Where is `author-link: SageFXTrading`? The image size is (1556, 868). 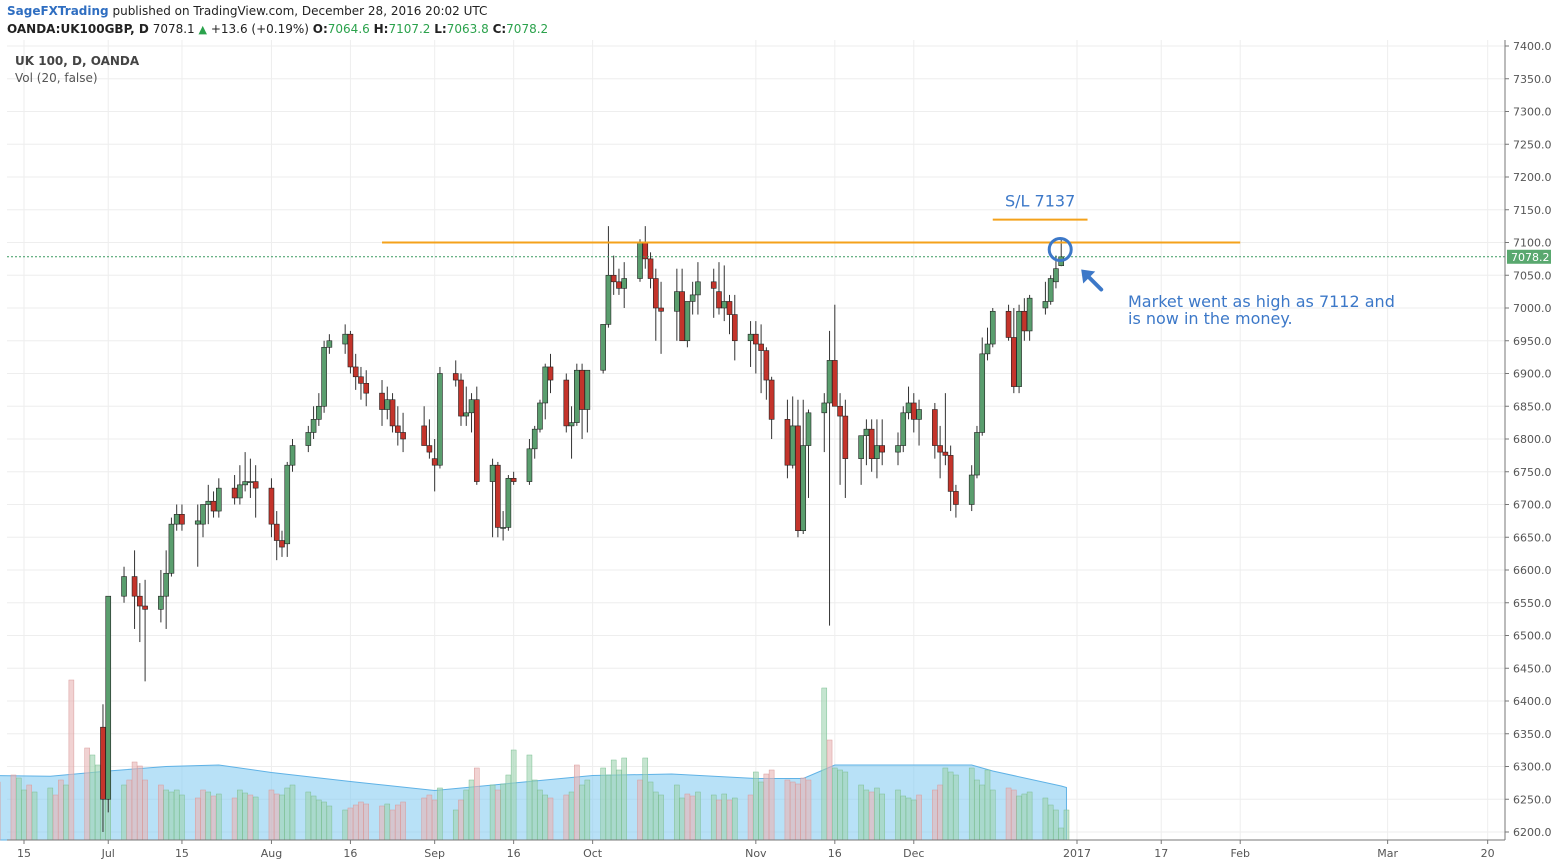 author-link: SageFXTrading is located at coordinates (58, 11).